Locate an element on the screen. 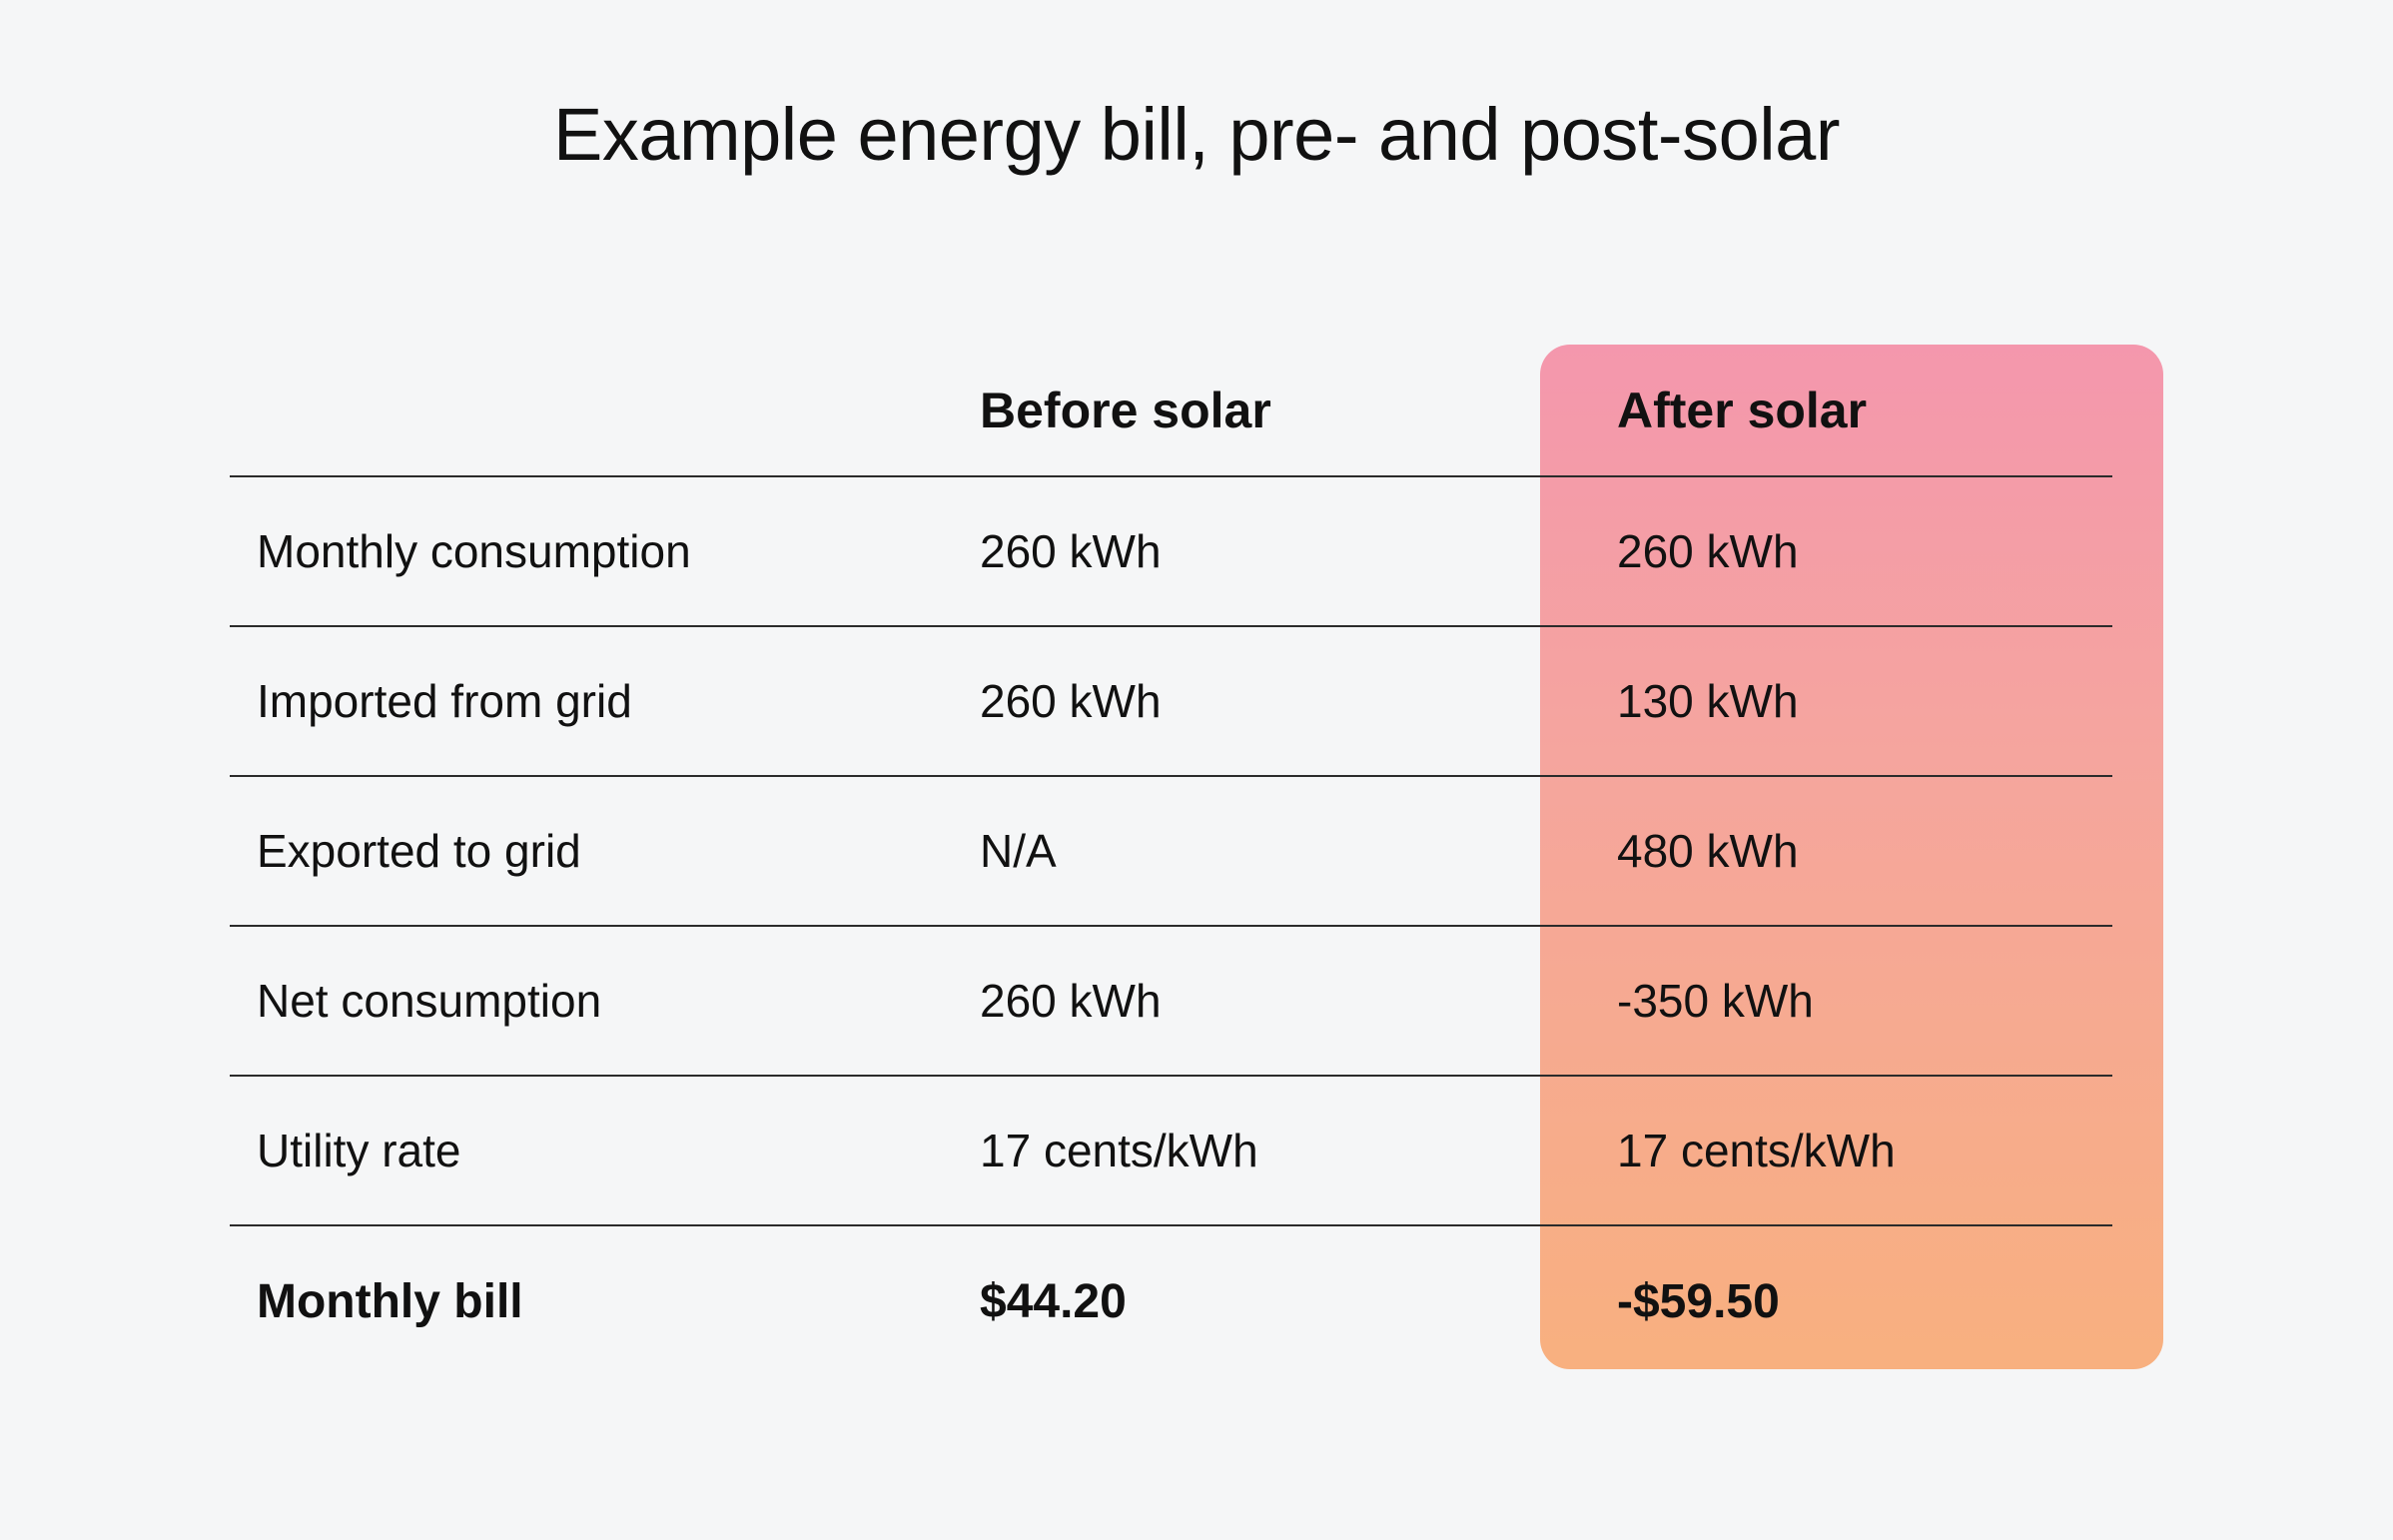 This screenshot has width=2393, height=1540. after-solar-value: 17 cents/kWh is located at coordinates (1757, 1151).